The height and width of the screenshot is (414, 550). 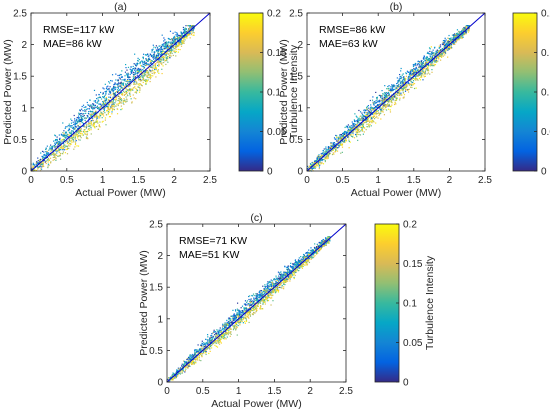 What do you see at coordinates (296, 14) in the screenshot?
I see `y-tick-label: 2.5` at bounding box center [296, 14].